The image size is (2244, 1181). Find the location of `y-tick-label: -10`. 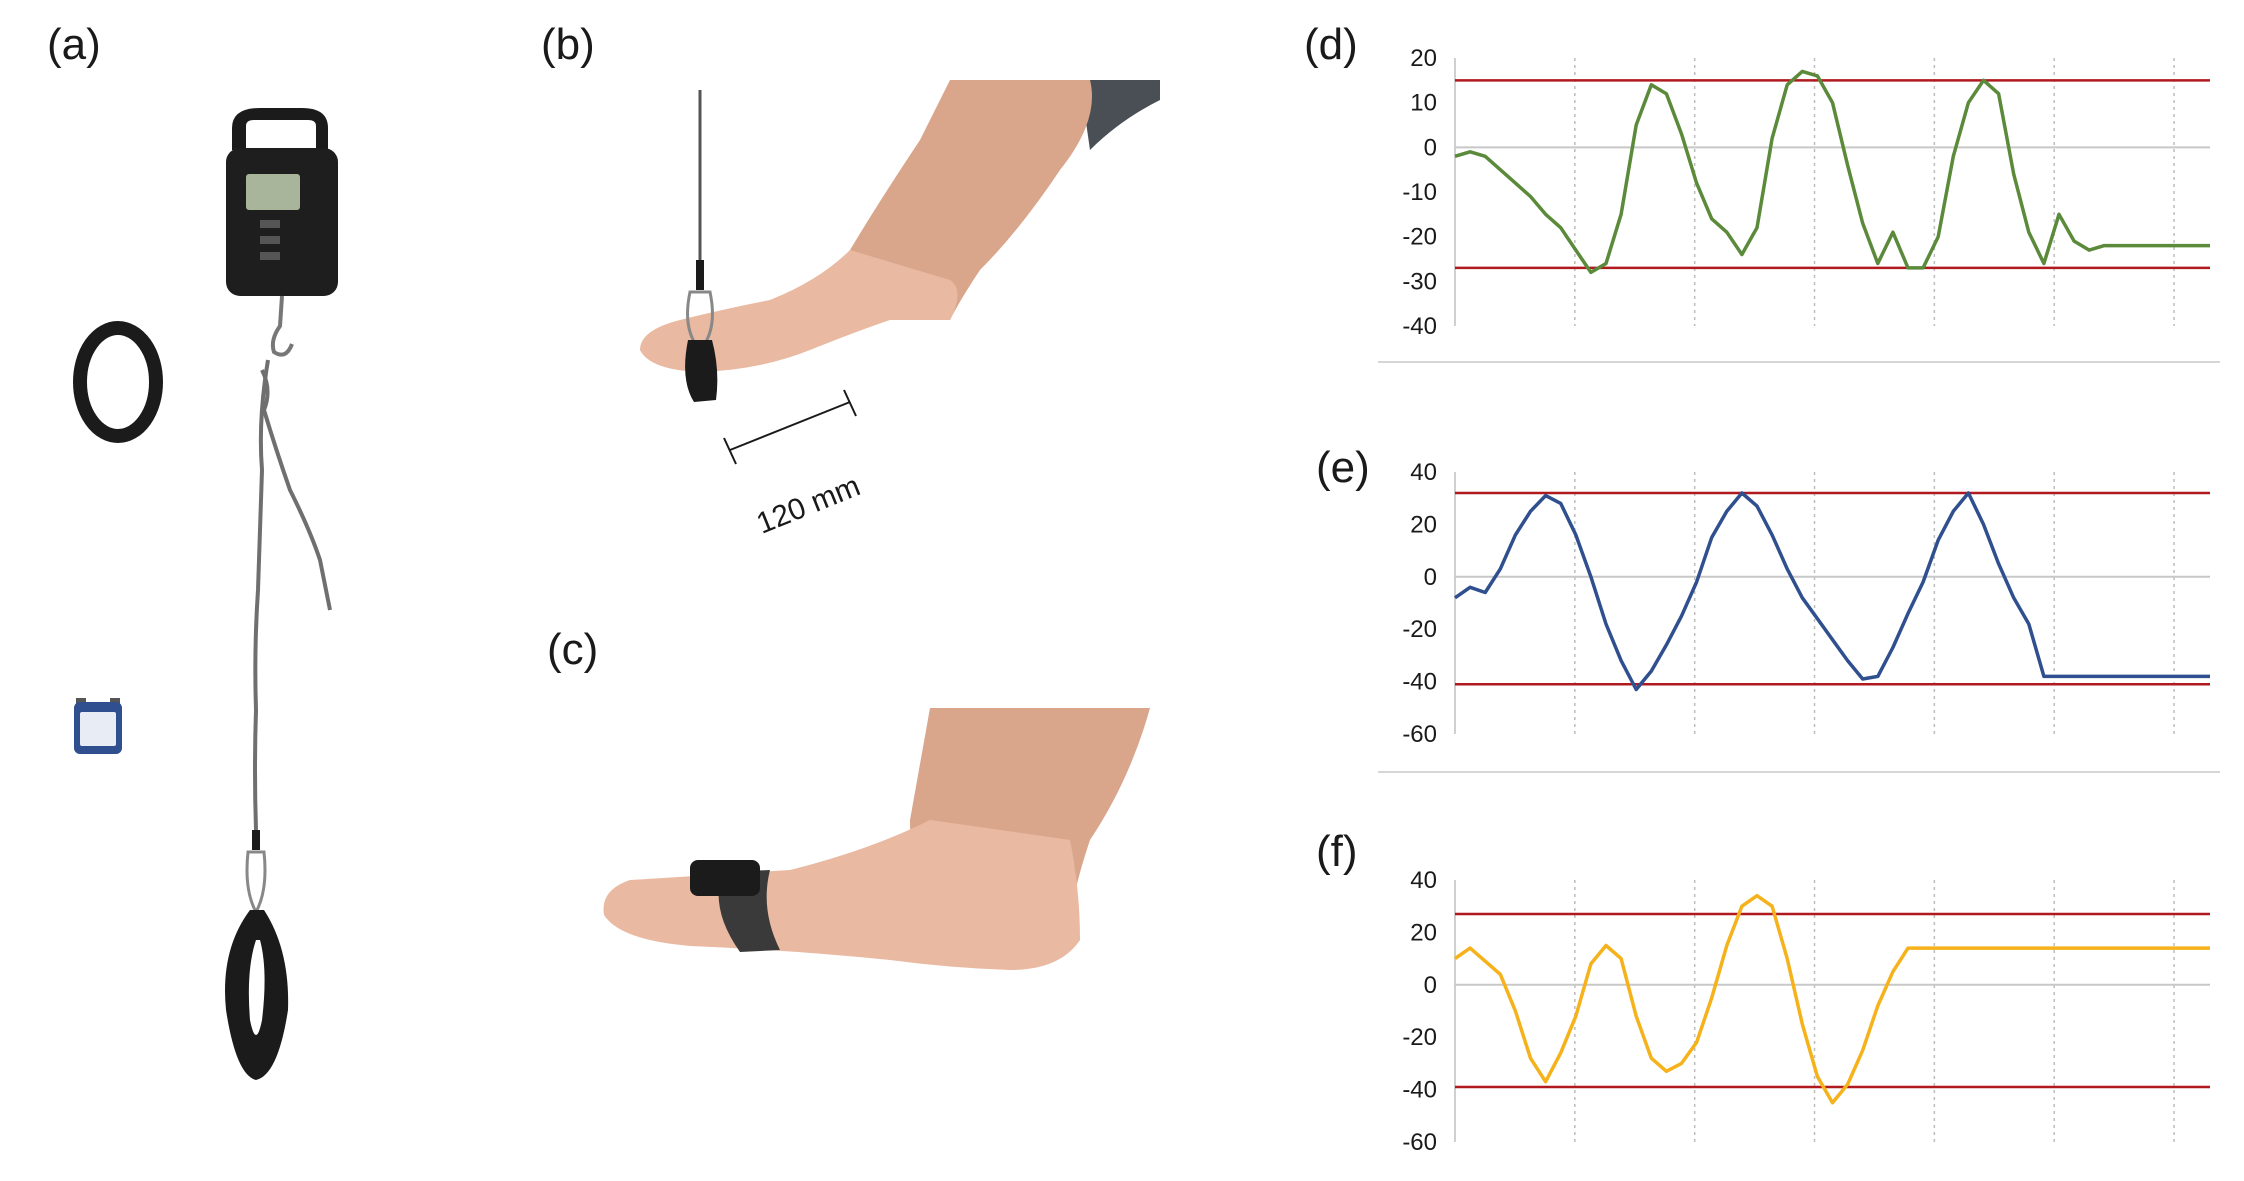

y-tick-label: -10 is located at coordinates (1419, 192).